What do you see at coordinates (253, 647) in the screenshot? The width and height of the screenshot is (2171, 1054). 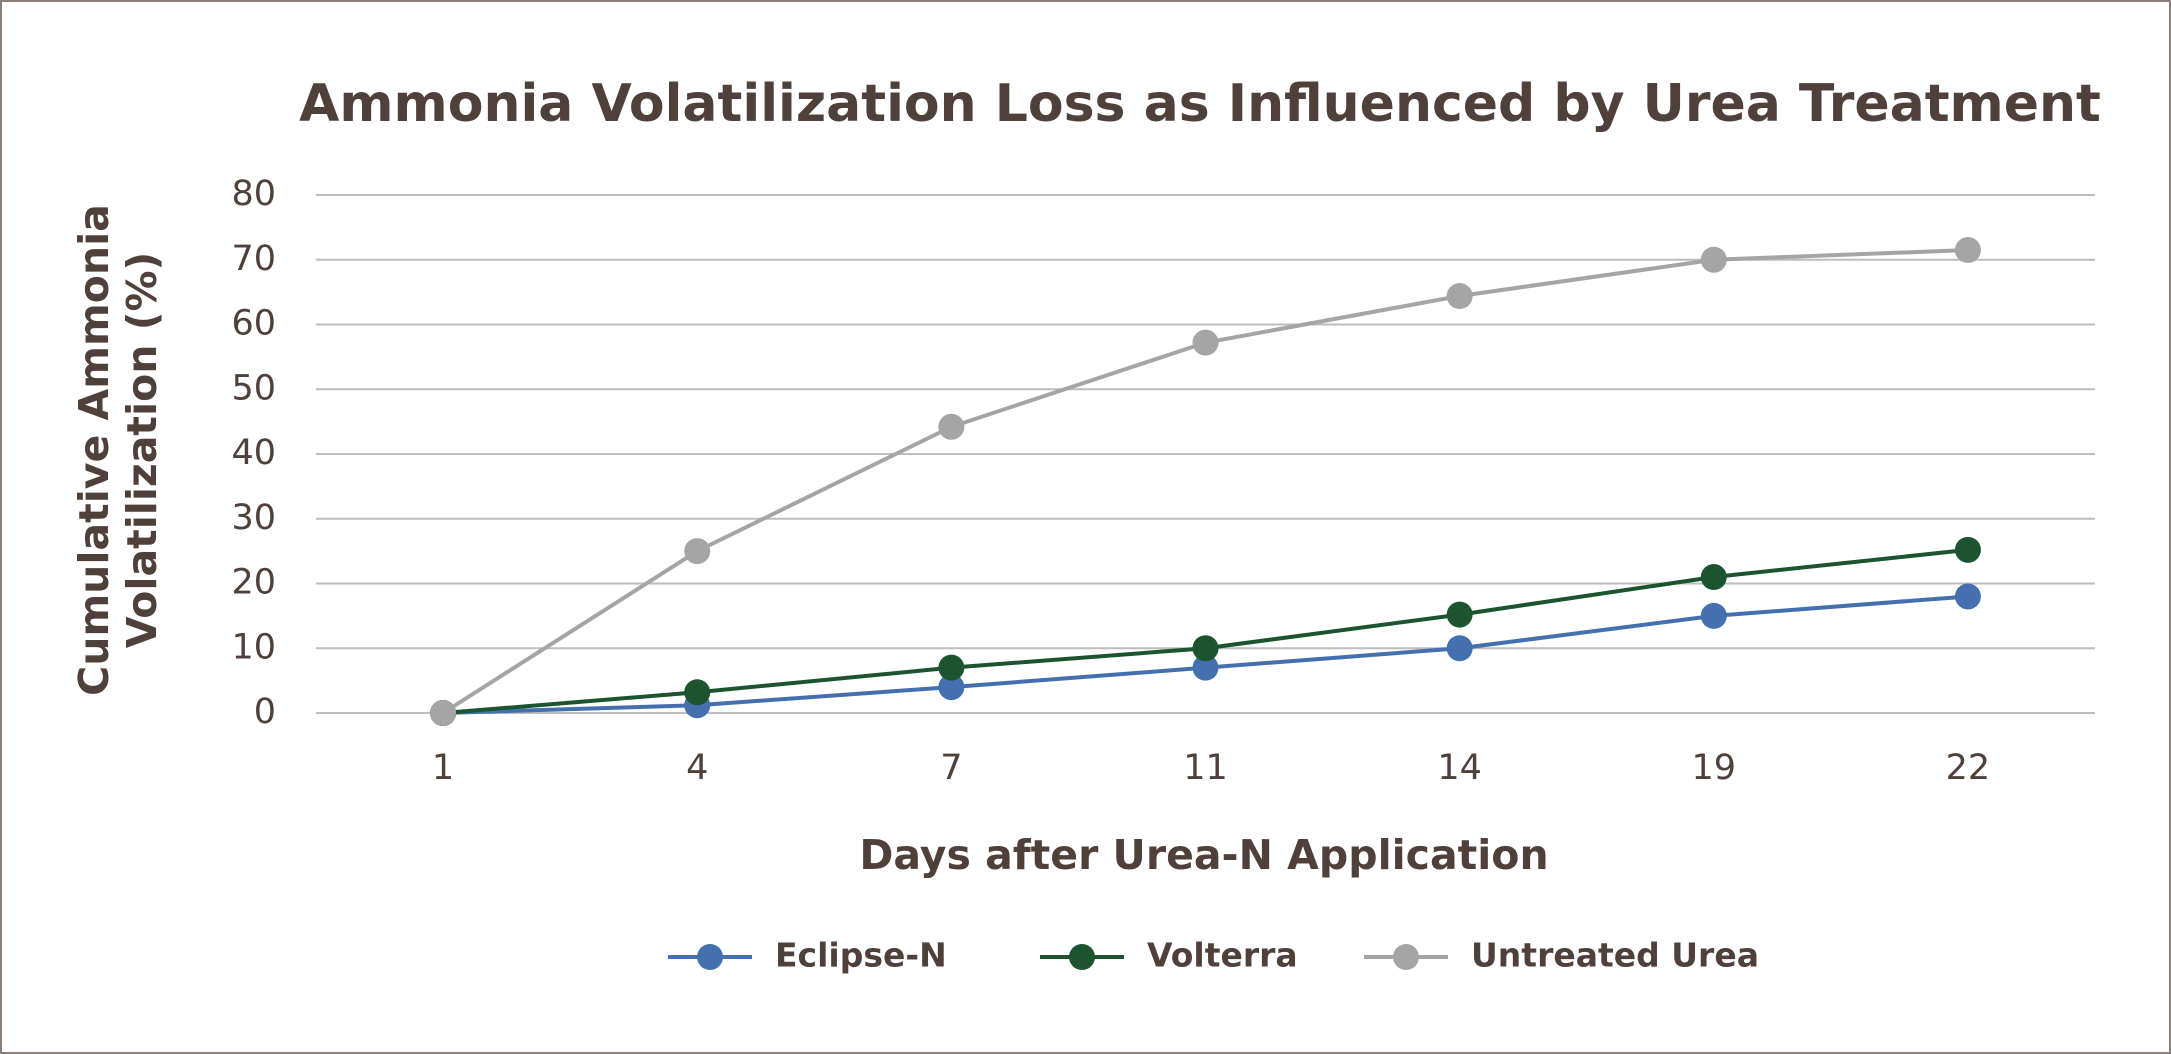 I see `y-tick-label: 10` at bounding box center [253, 647].